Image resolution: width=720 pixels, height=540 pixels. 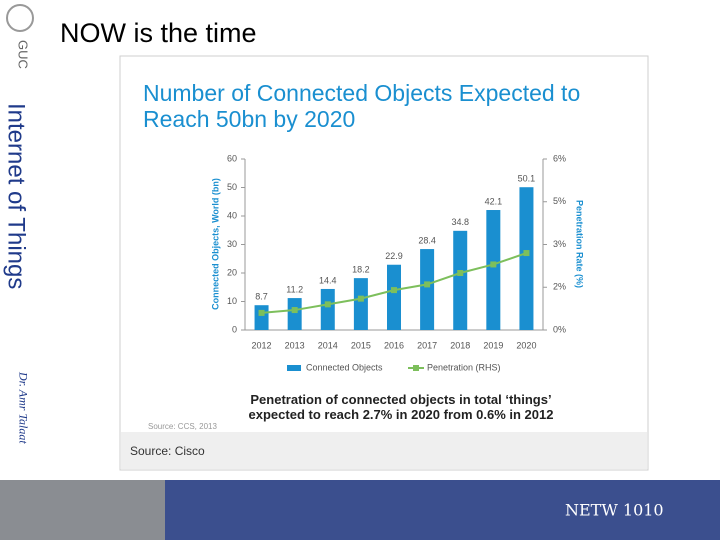 I want to click on y2-tick-label: 5%, so click(x=559, y=201).